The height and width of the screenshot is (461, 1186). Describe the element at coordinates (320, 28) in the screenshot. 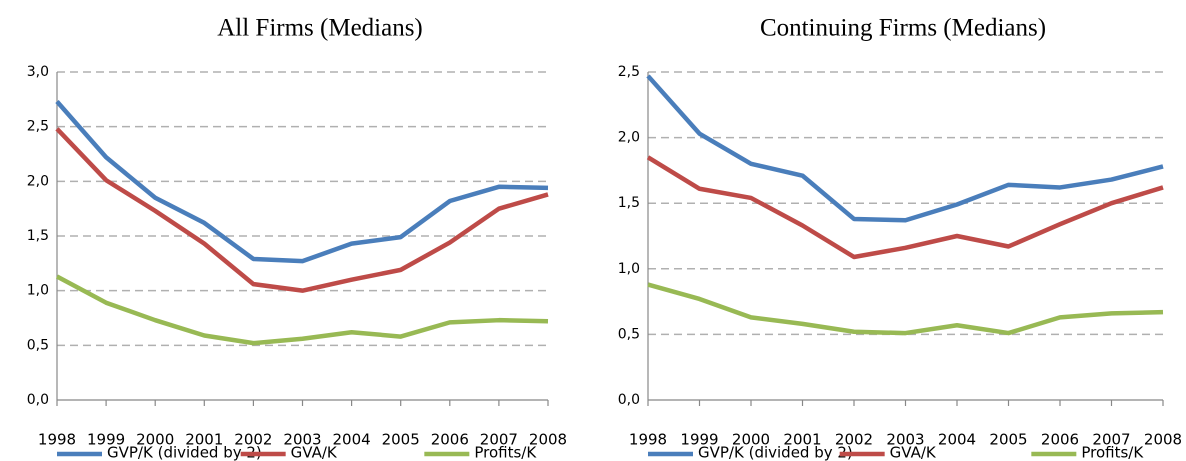

I see `chart-title: All Firms (Medians)` at that location.